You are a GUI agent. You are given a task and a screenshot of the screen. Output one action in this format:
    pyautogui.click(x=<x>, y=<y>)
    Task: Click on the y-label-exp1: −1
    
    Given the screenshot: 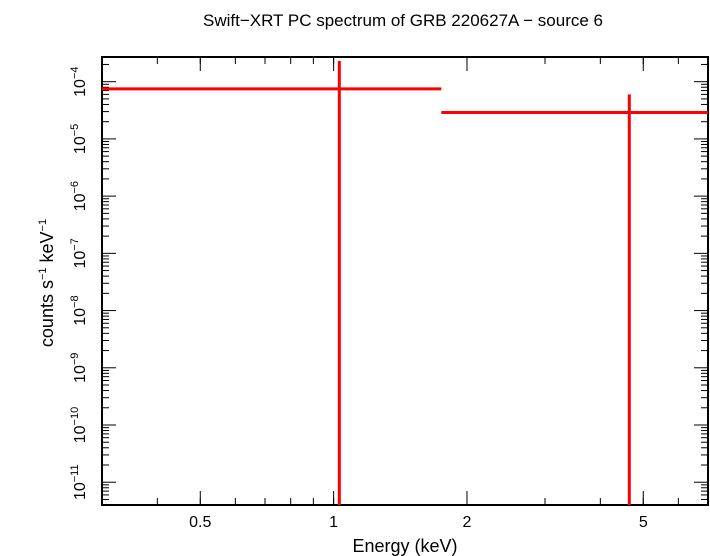 What is the action you would take?
    pyautogui.click(x=43, y=273)
    